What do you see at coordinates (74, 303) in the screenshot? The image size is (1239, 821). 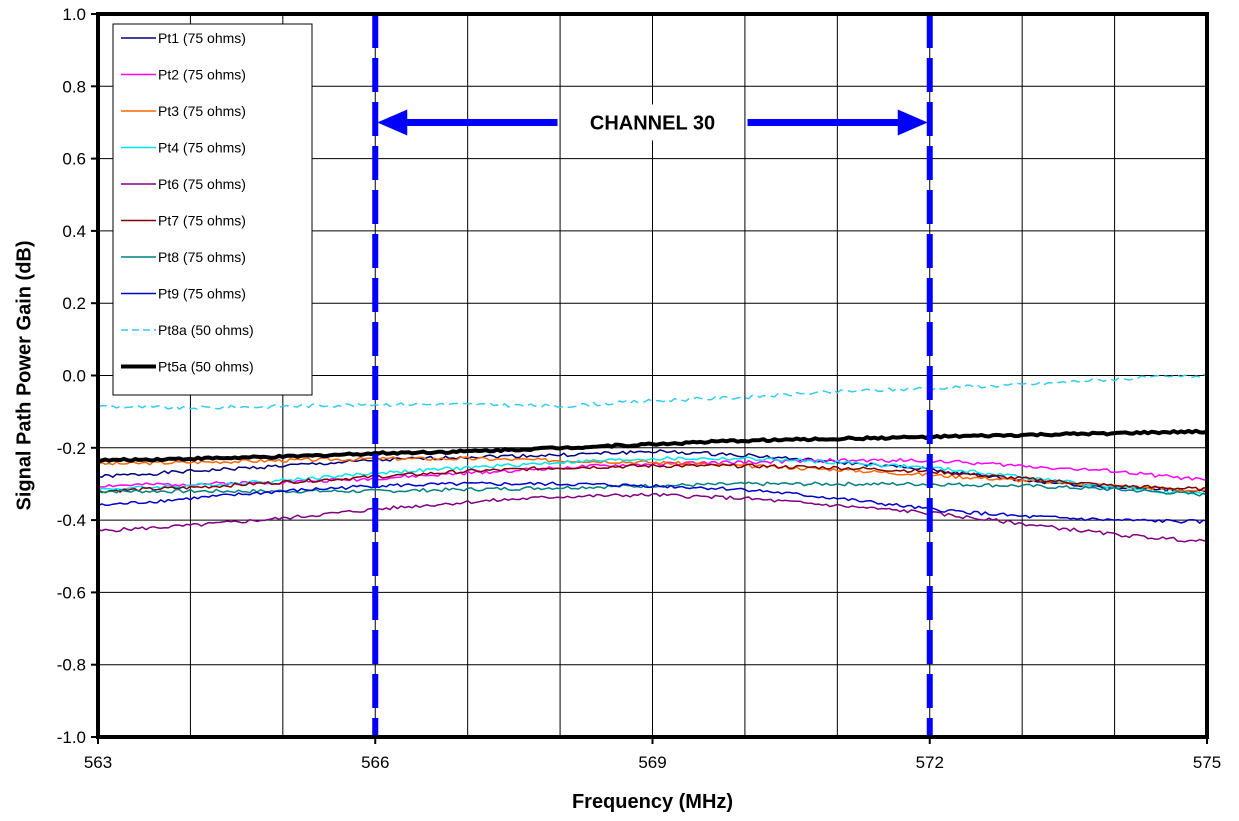 I see `y-tick-label: 0.2` at bounding box center [74, 303].